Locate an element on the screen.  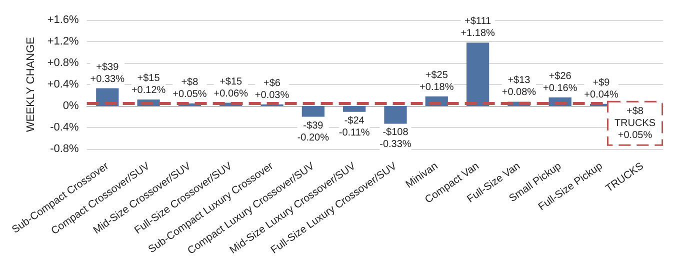
y-tick-label: +0.4% is located at coordinates (63, 84).